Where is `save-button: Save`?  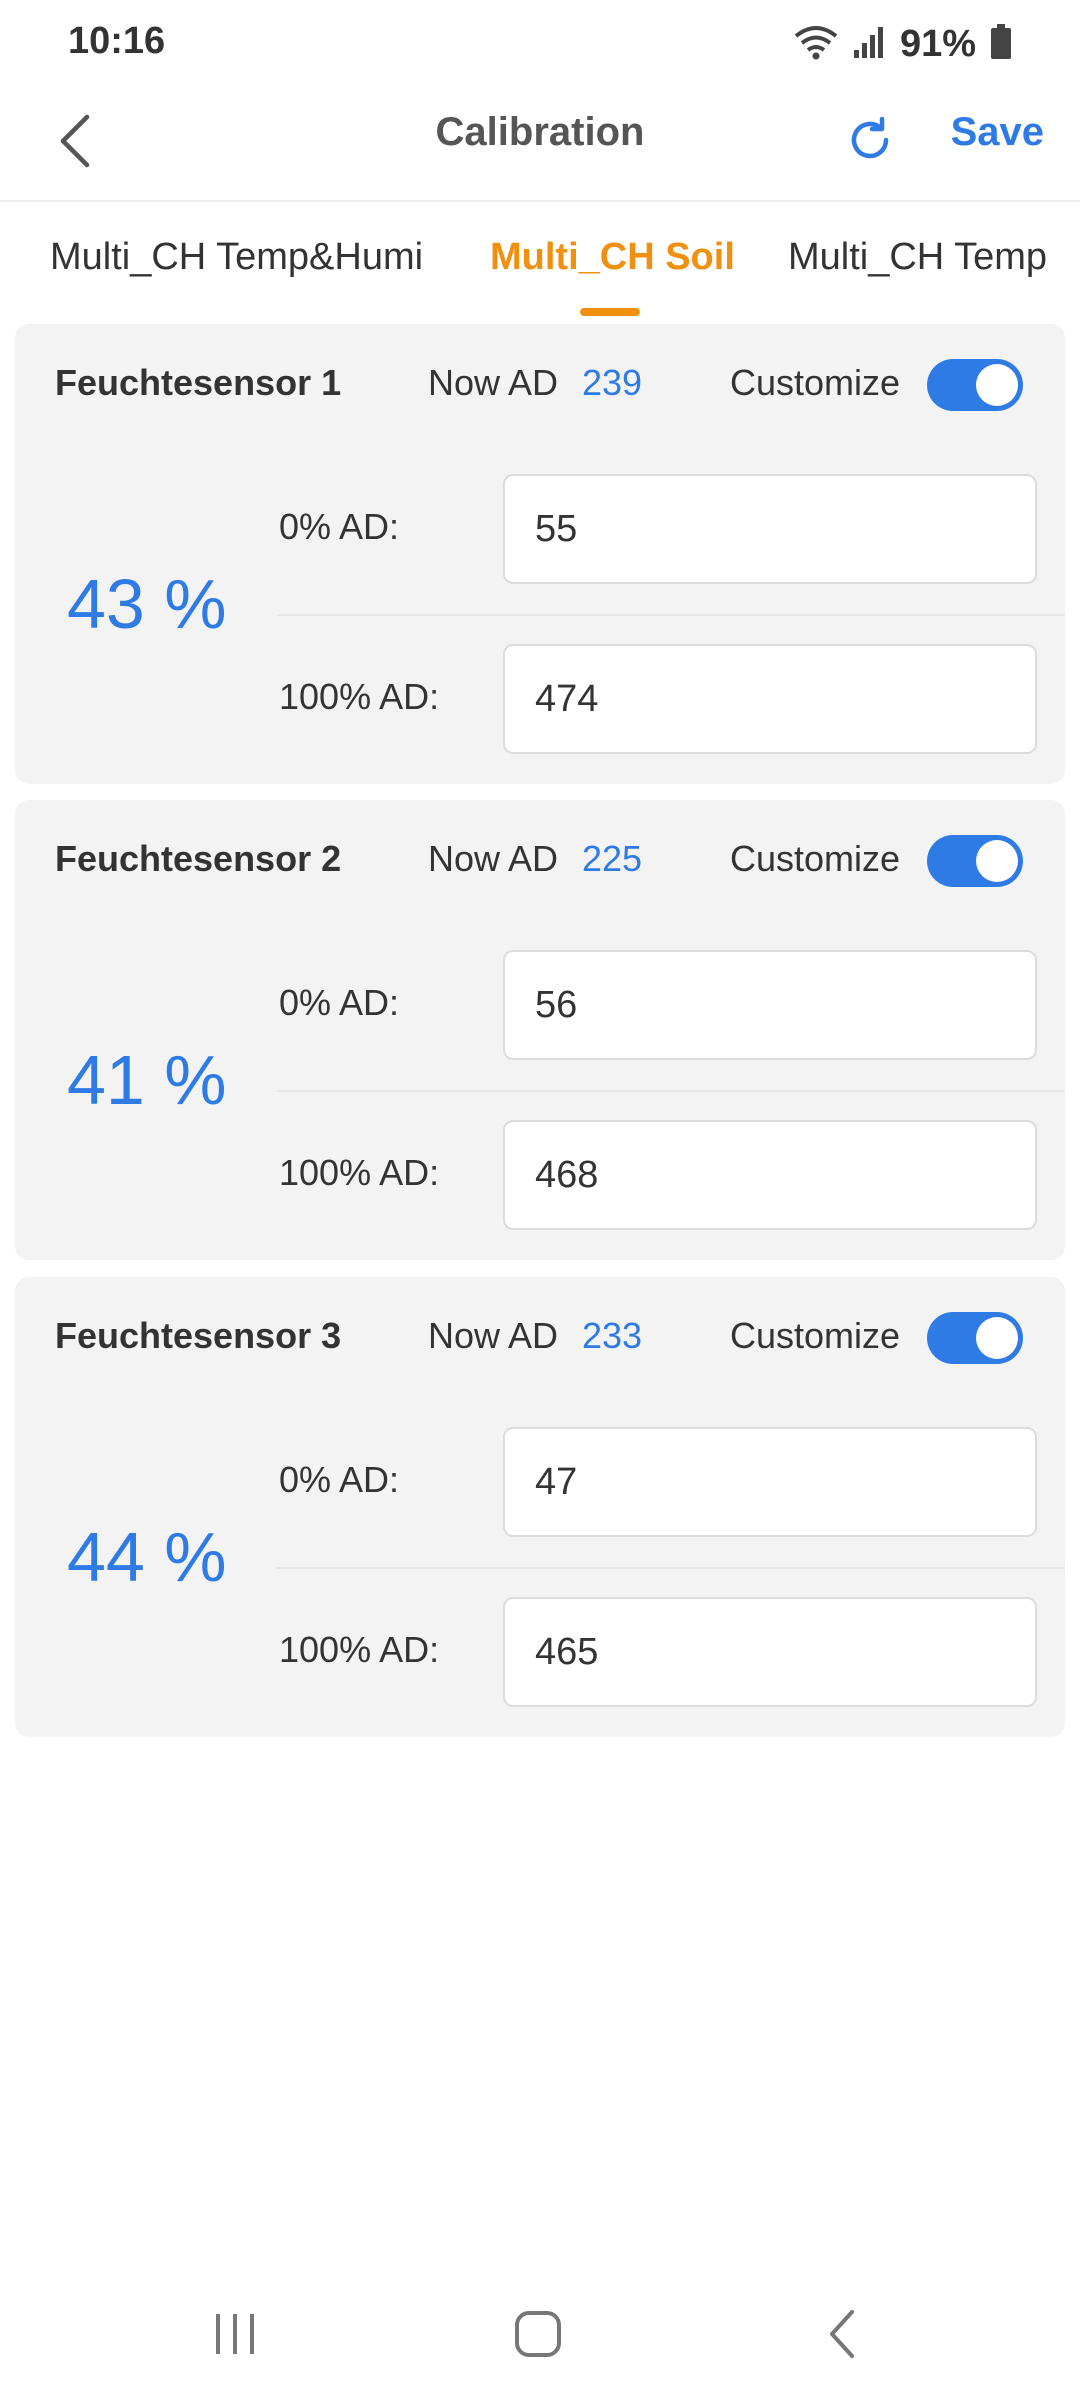
save-button: Save is located at coordinates (997, 132).